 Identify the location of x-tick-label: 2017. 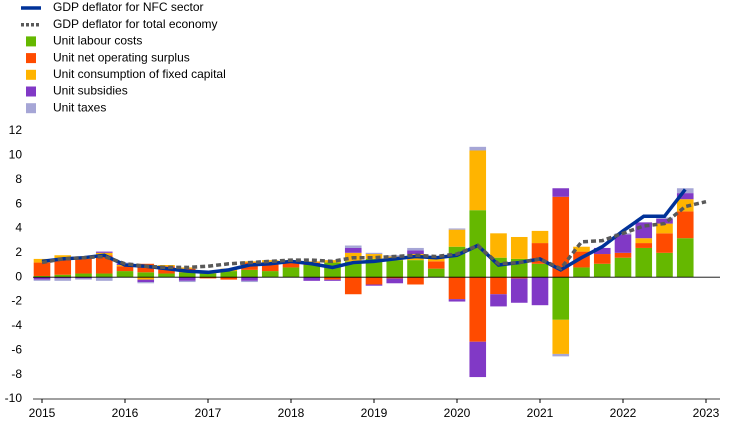
(208, 413).